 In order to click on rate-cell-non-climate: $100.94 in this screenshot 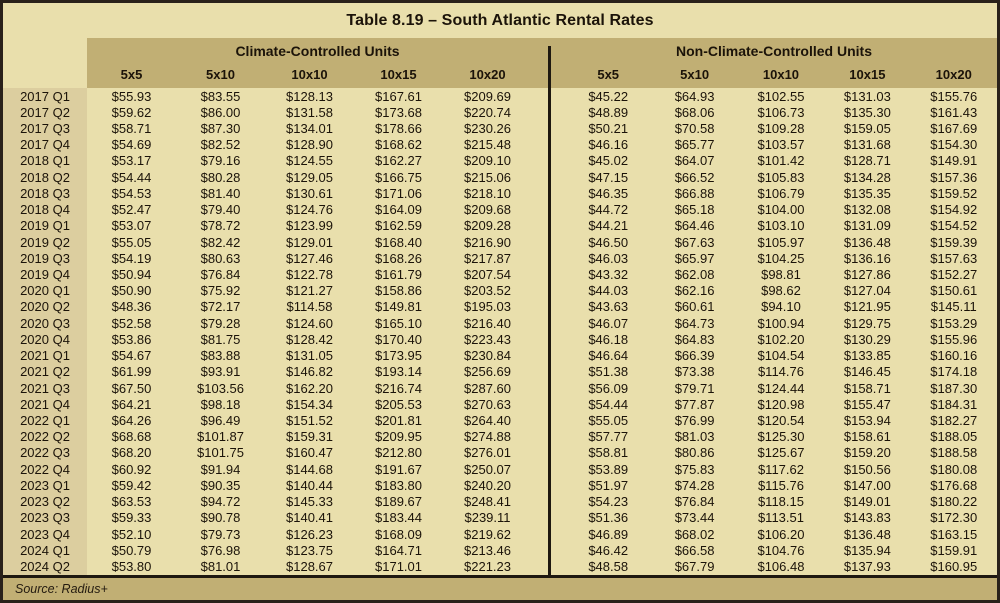, I will do `click(781, 323)`.